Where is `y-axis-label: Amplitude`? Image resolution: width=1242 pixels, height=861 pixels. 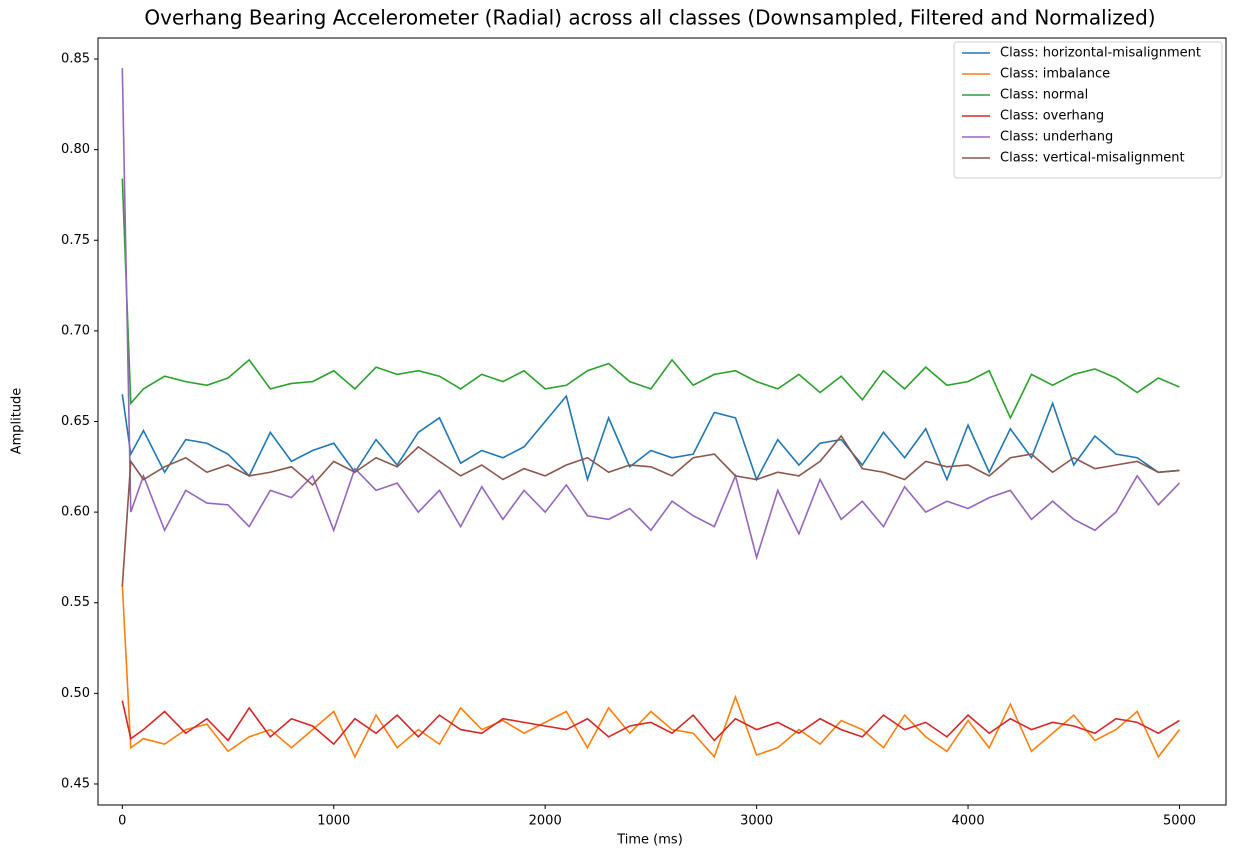
y-axis-label: Amplitude is located at coordinates (17, 421).